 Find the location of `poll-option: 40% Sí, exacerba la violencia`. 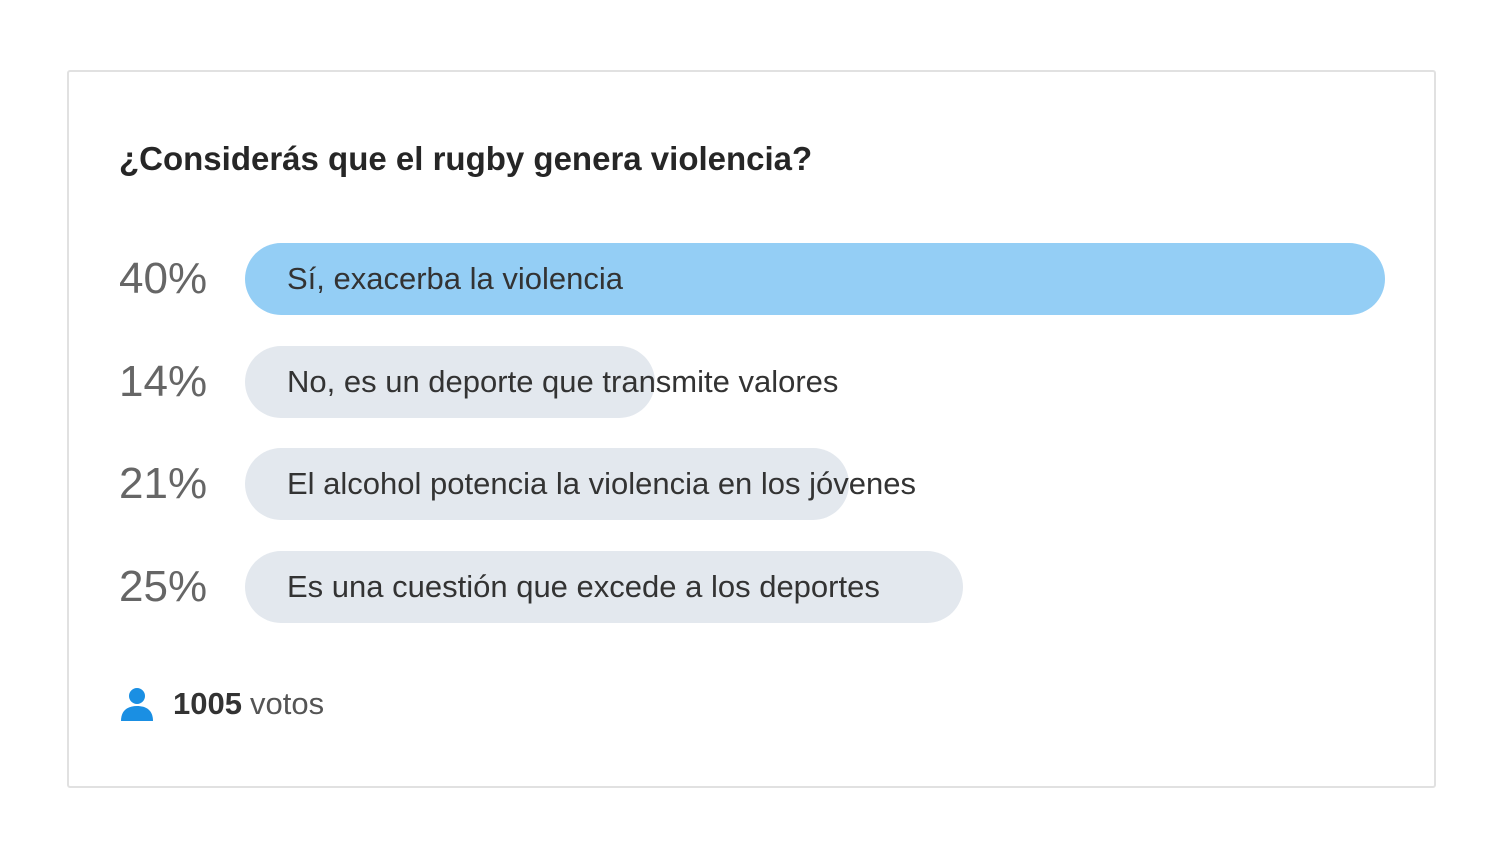

poll-option: 40% Sí, exacerba la violencia is located at coordinates (752, 279).